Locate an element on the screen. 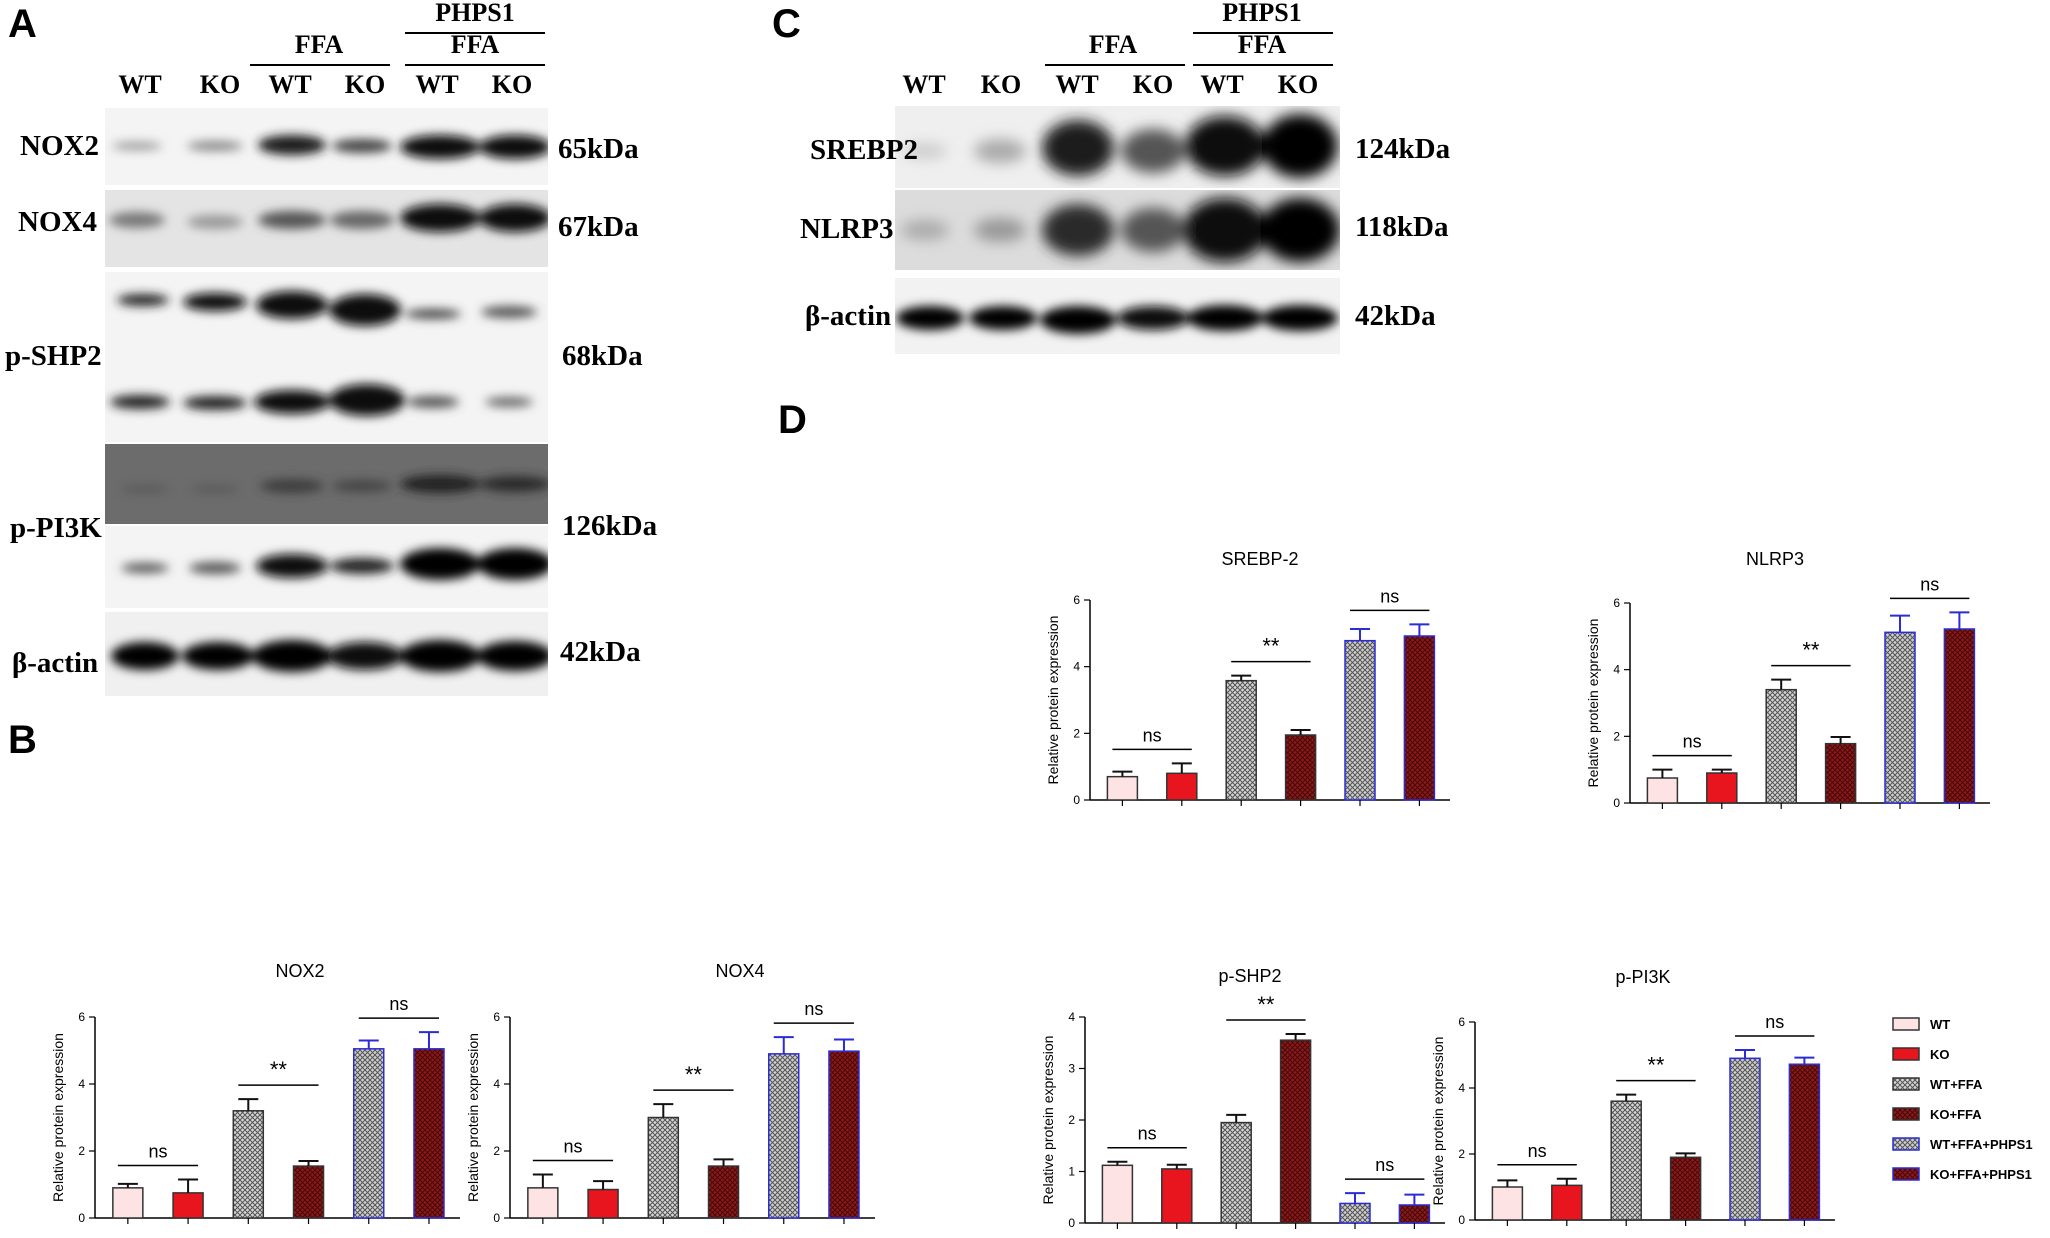 The height and width of the screenshot is (1238, 2050). blot-srebp2 is located at coordinates (1117, 147).